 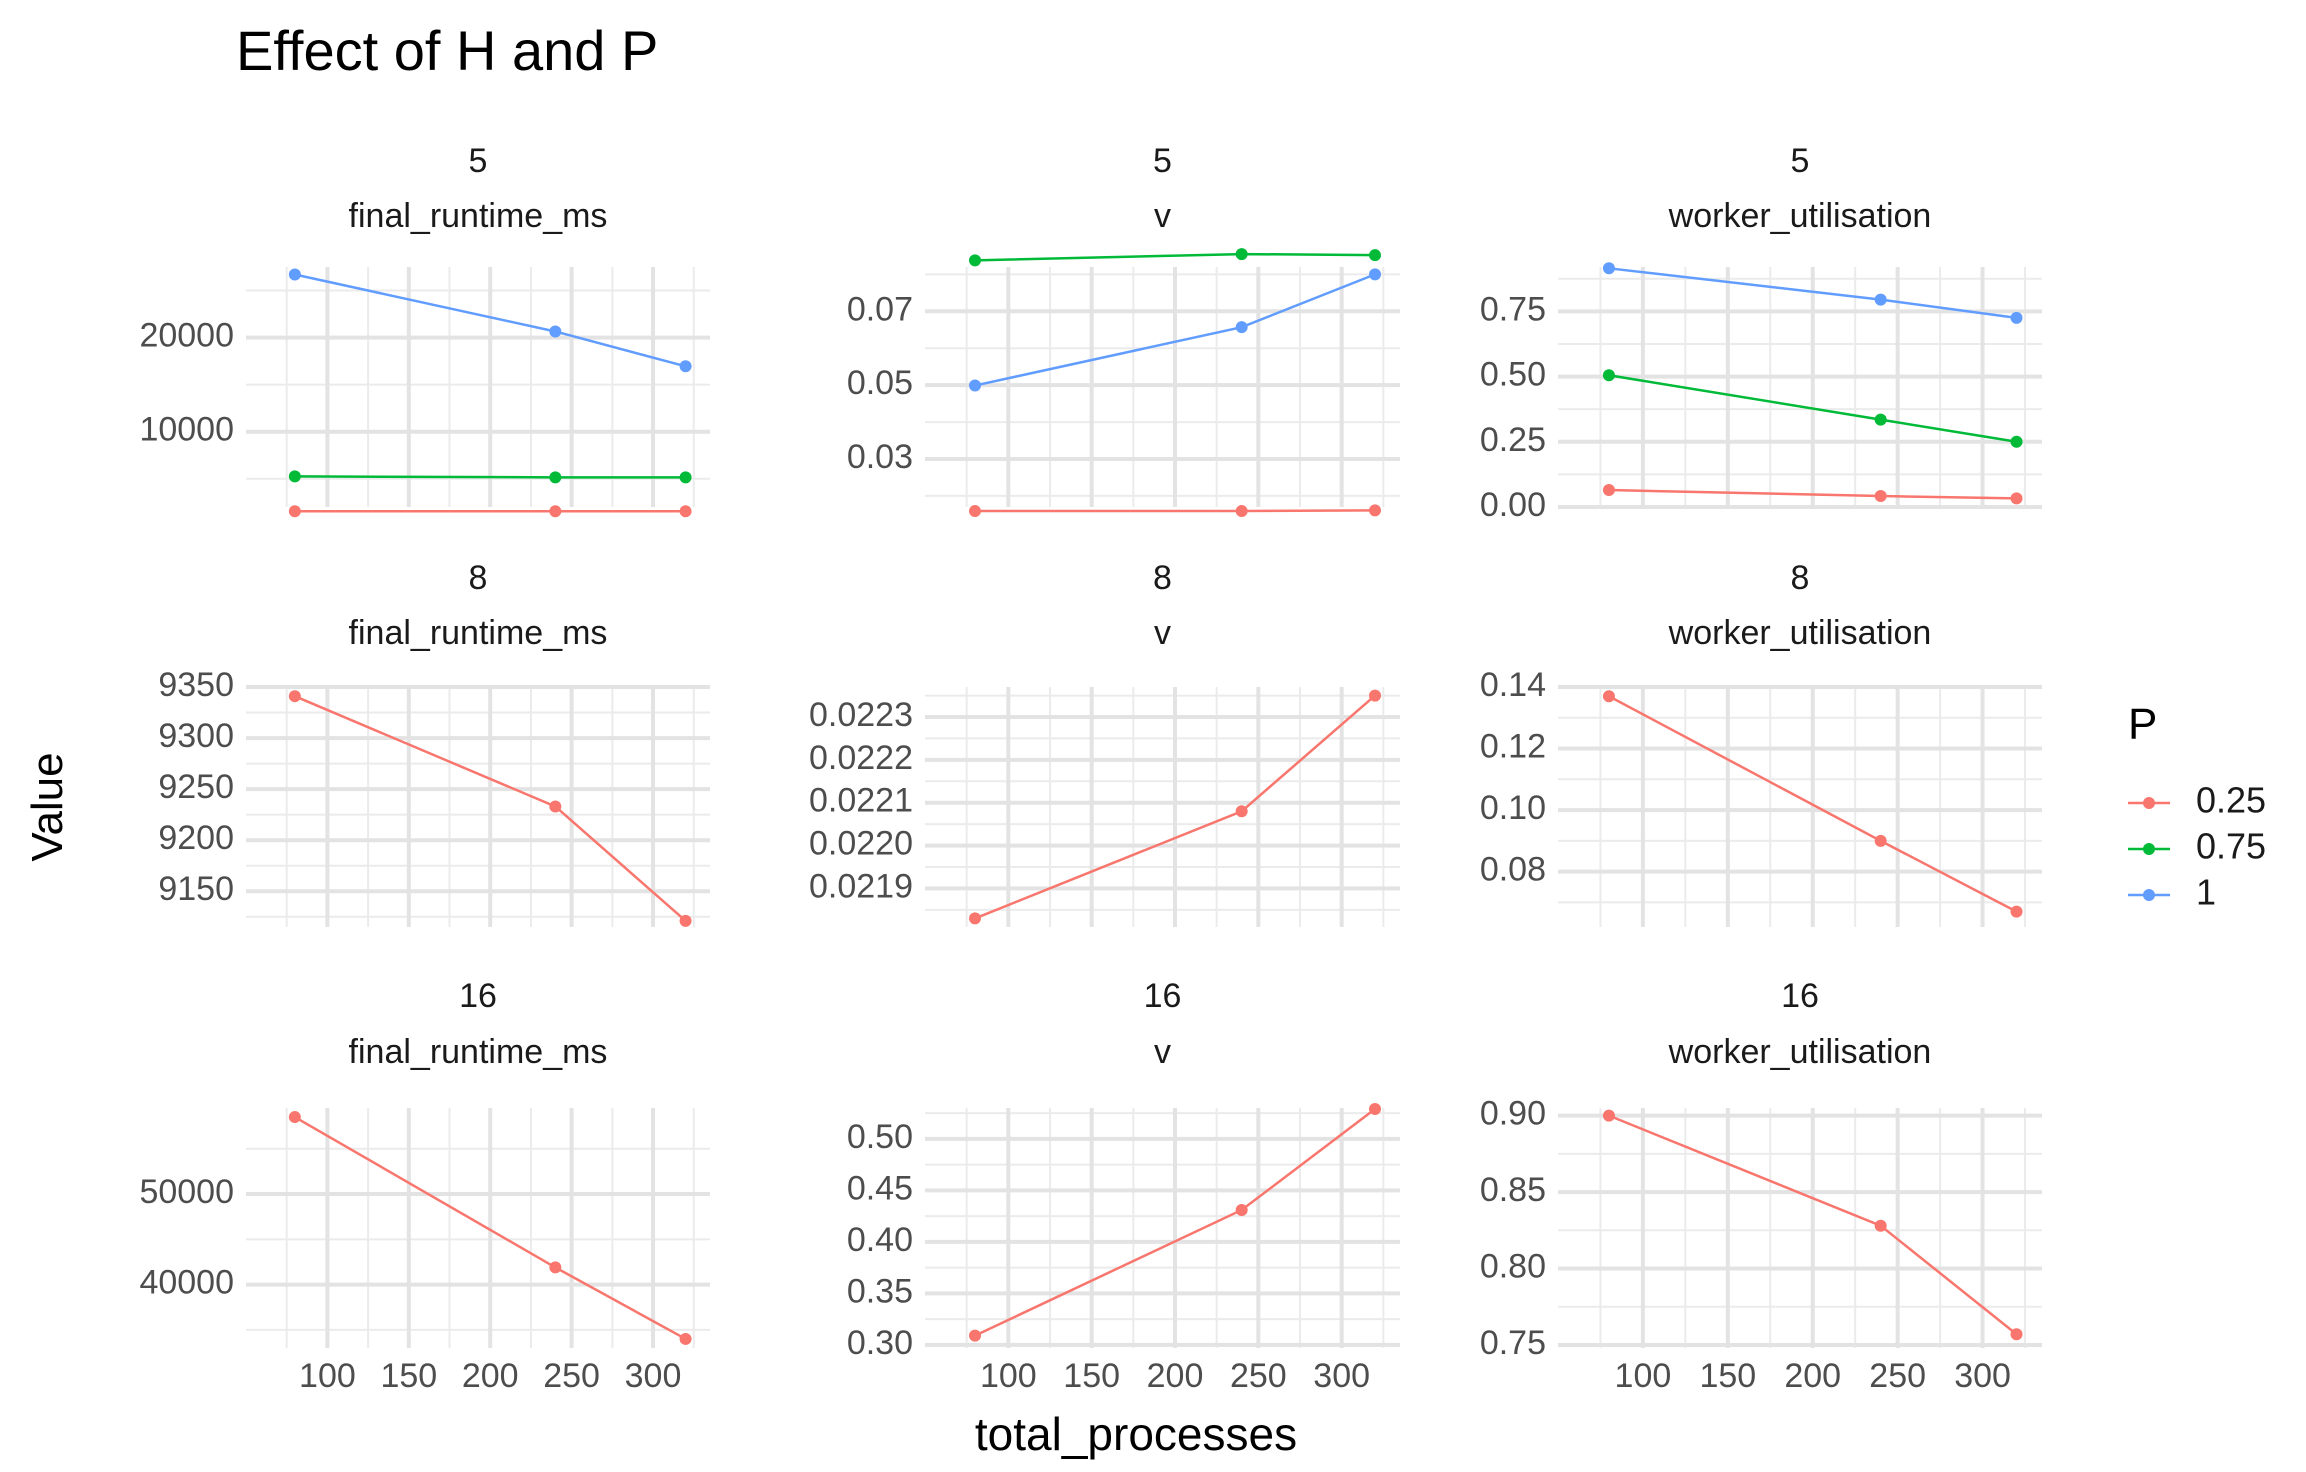 What do you see at coordinates (196, 787) in the screenshot?
I see `y-tick-label: 9250` at bounding box center [196, 787].